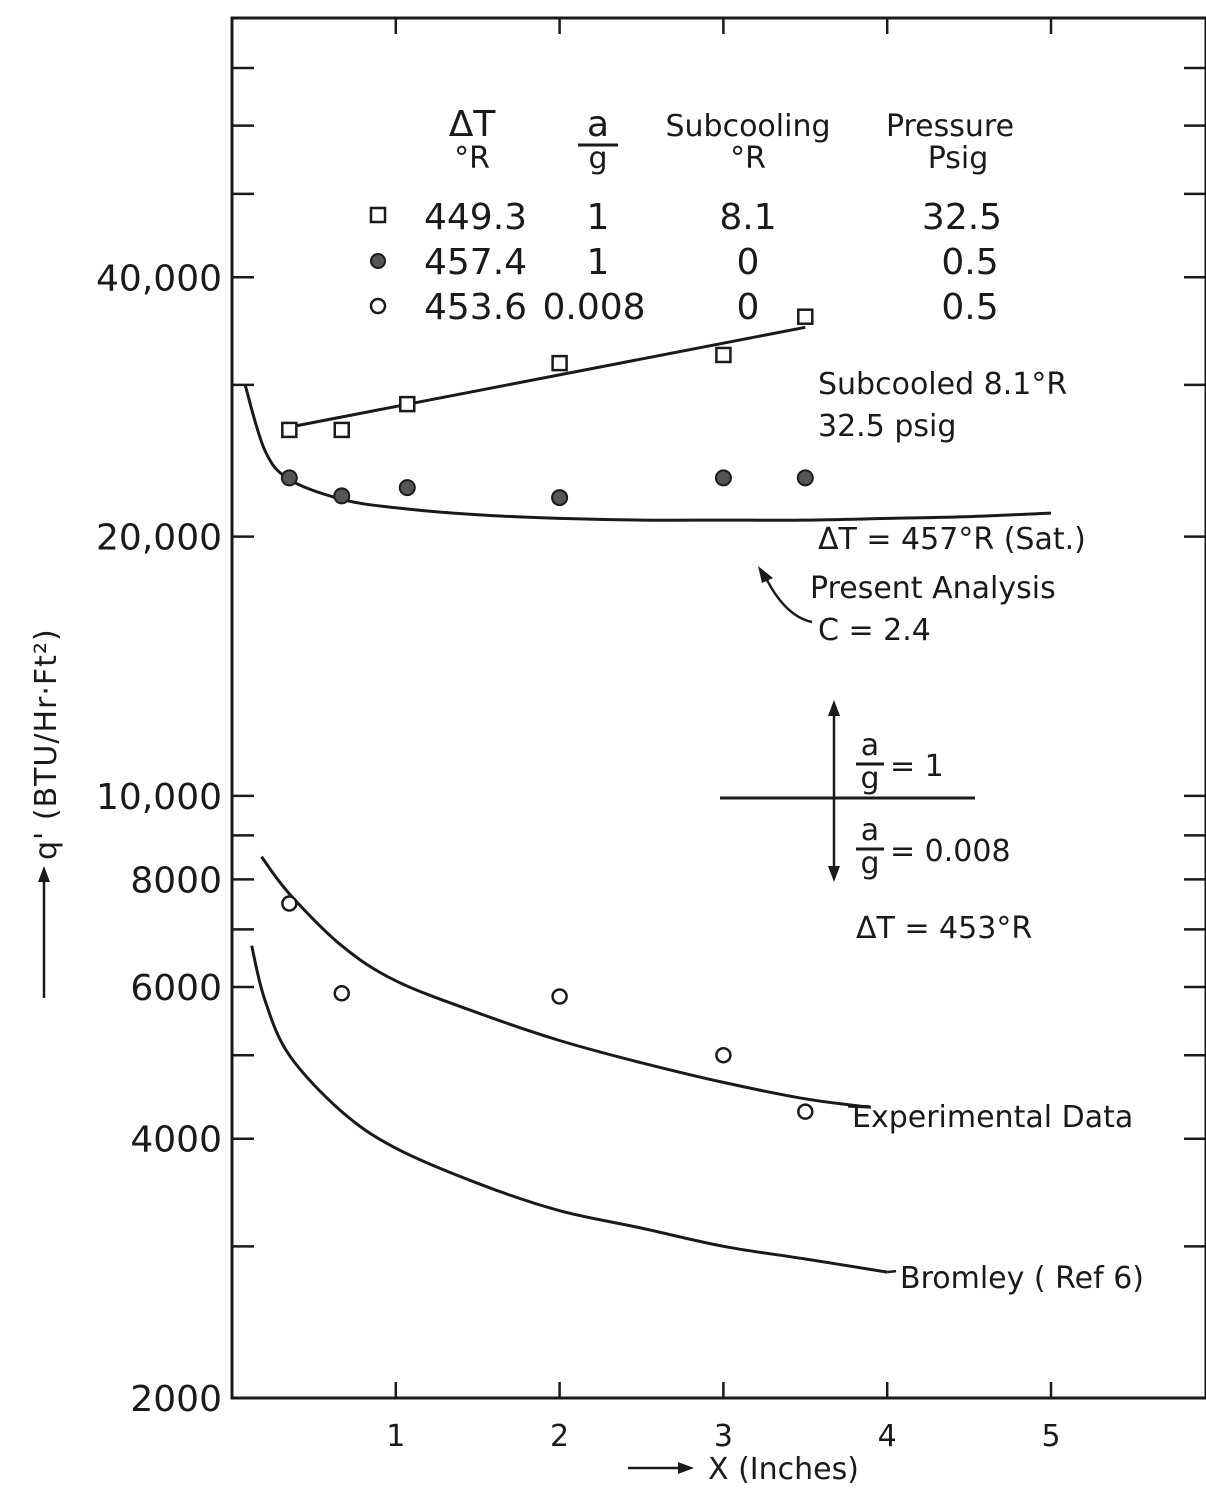 This screenshot has width=1206, height=1490. Describe the element at coordinates (870, 745) in the screenshot. I see `ag1-numerator: a` at that location.